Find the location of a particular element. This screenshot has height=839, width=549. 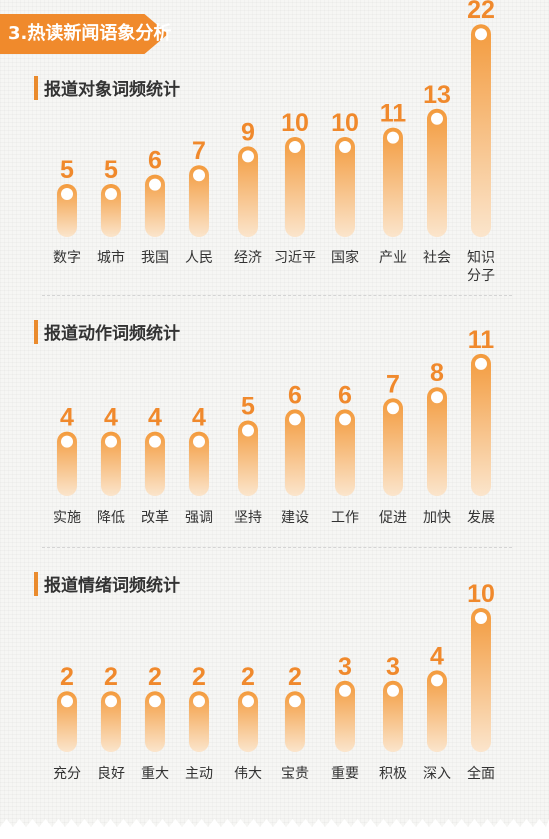

data-label: 13 is located at coordinates (437, 95).